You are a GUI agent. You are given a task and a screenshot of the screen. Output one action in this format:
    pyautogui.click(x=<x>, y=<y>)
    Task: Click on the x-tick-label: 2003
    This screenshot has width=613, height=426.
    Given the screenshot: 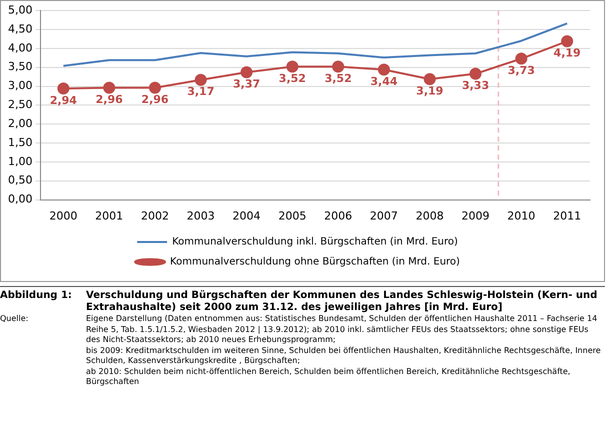 What is the action you would take?
    pyautogui.click(x=200, y=215)
    